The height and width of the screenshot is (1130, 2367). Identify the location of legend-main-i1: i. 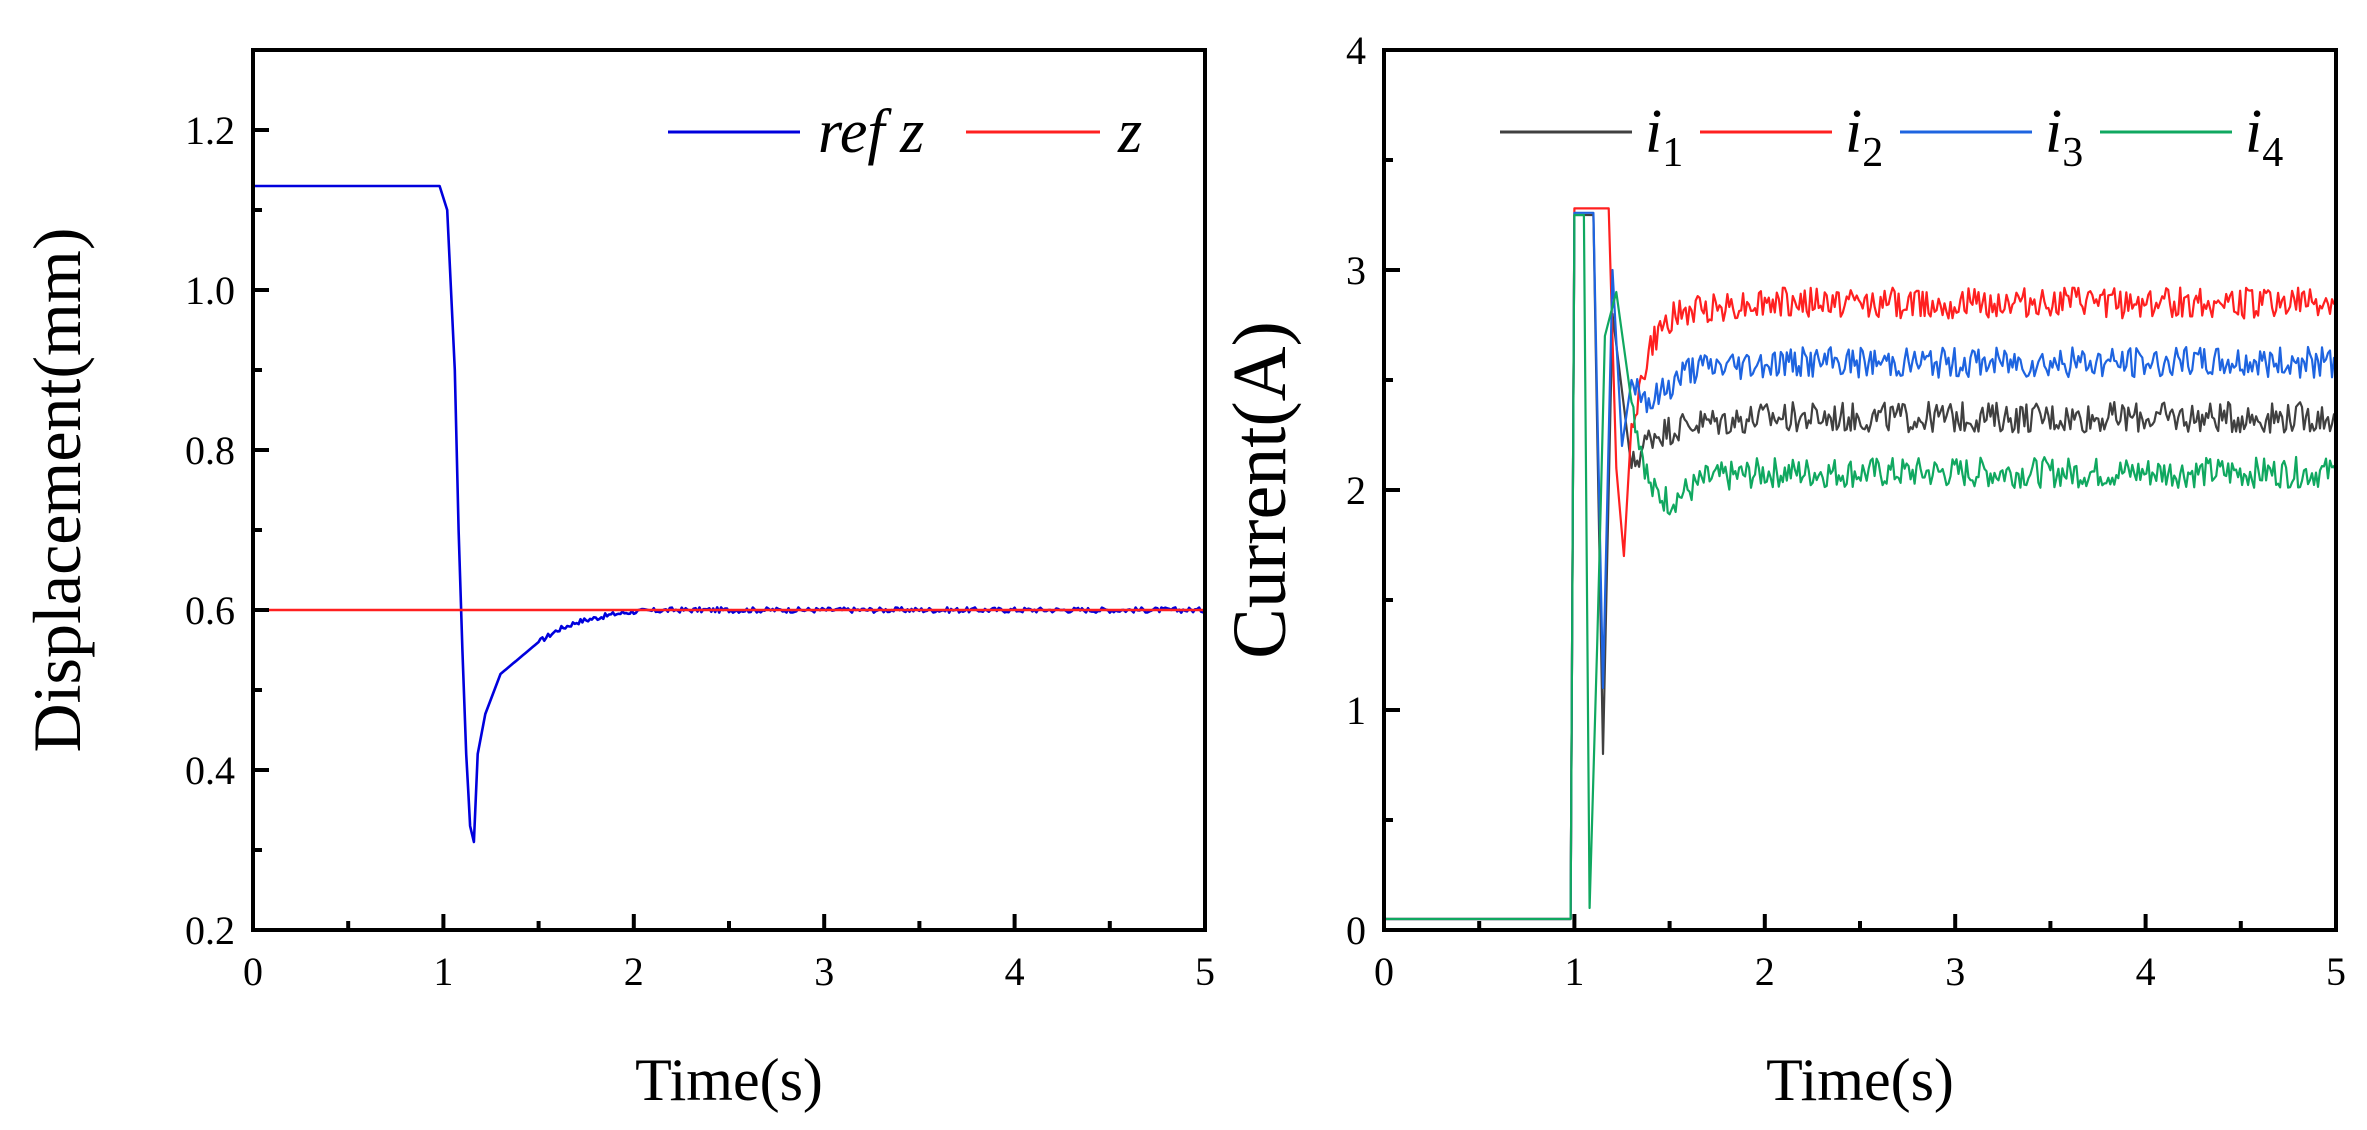
(1653, 132).